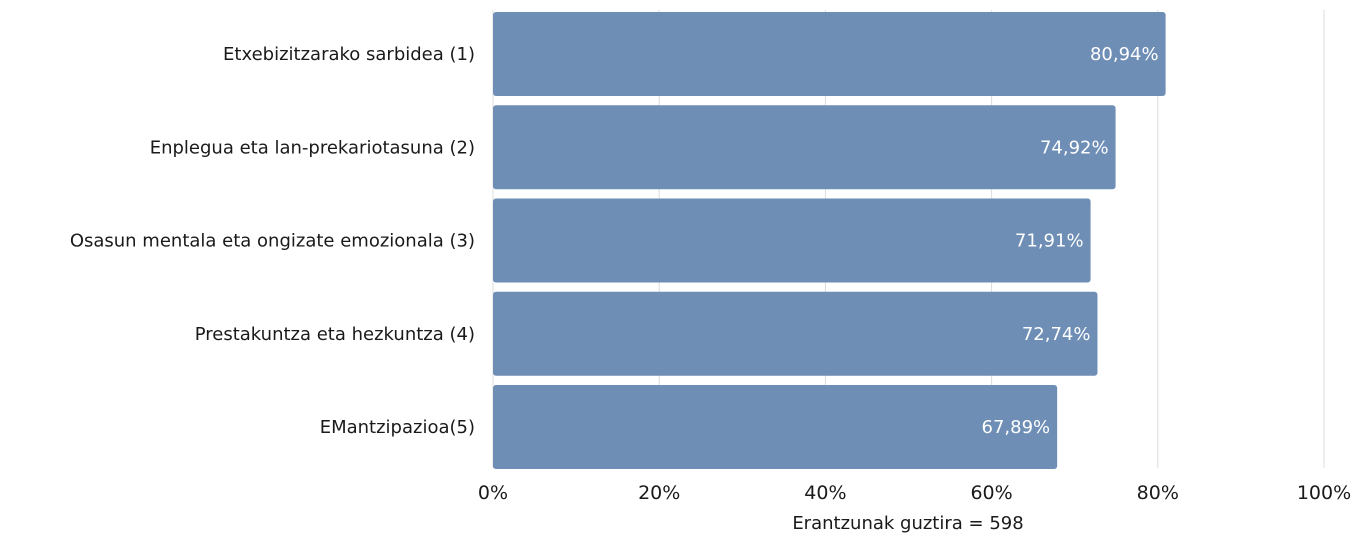  I want to click on data-label-4: 72,74%, so click(1056, 334).